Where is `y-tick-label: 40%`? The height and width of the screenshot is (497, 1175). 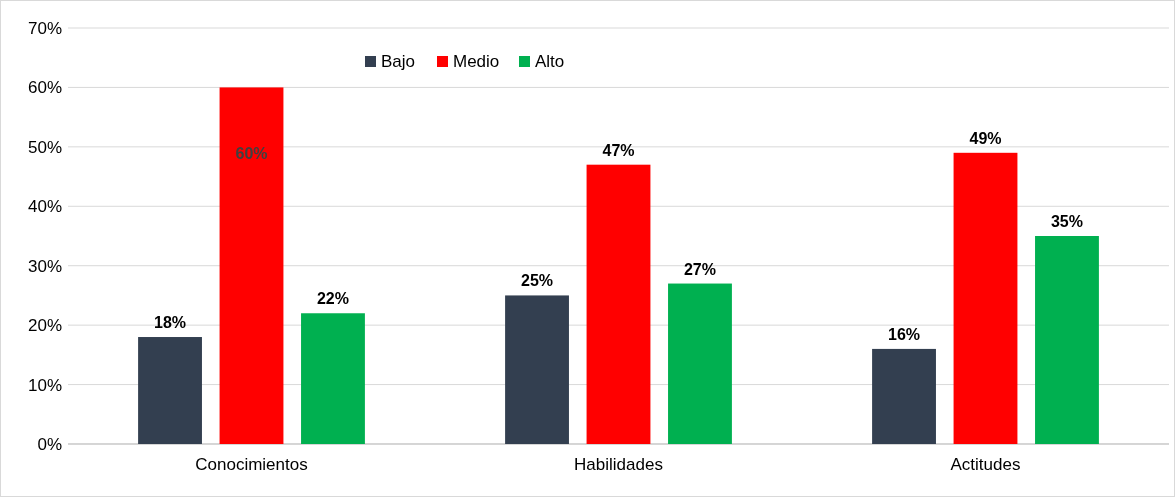
y-tick-label: 40% is located at coordinates (44, 207).